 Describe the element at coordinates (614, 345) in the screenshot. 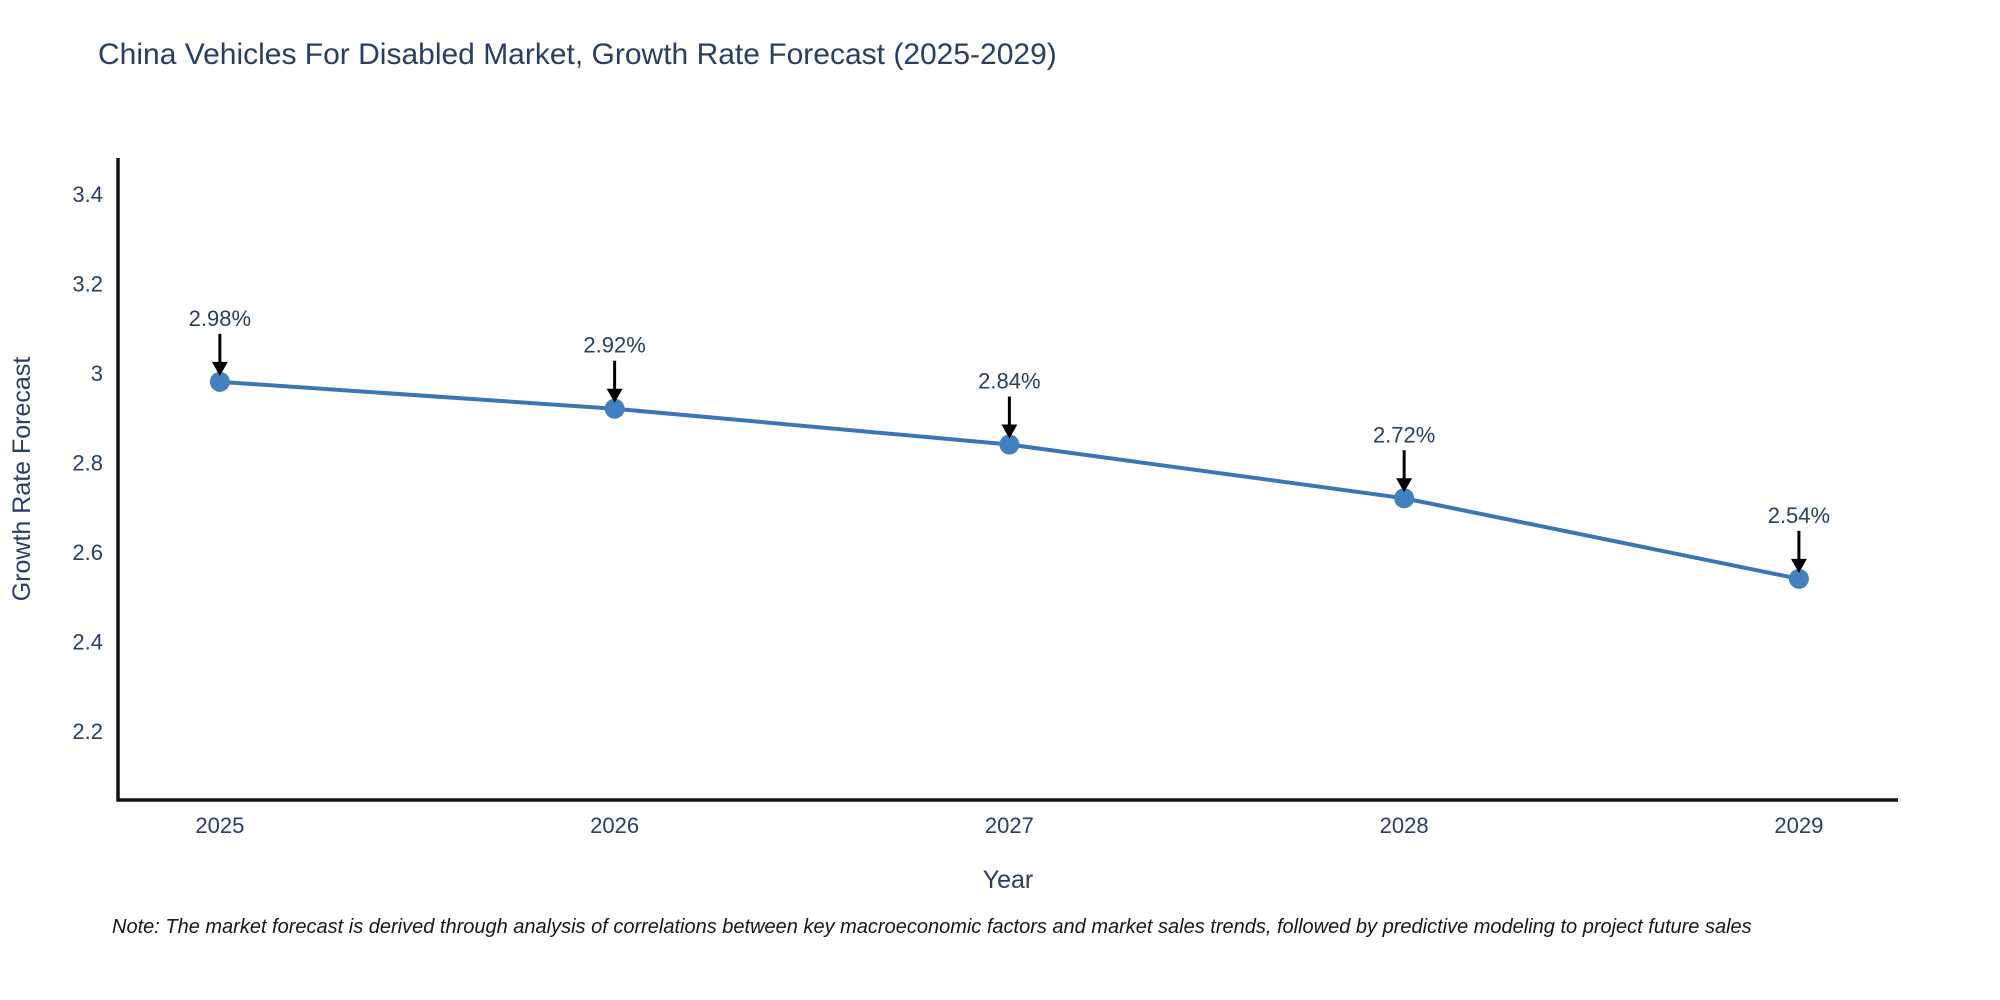

I see `data-point-label: 2.92%` at that location.